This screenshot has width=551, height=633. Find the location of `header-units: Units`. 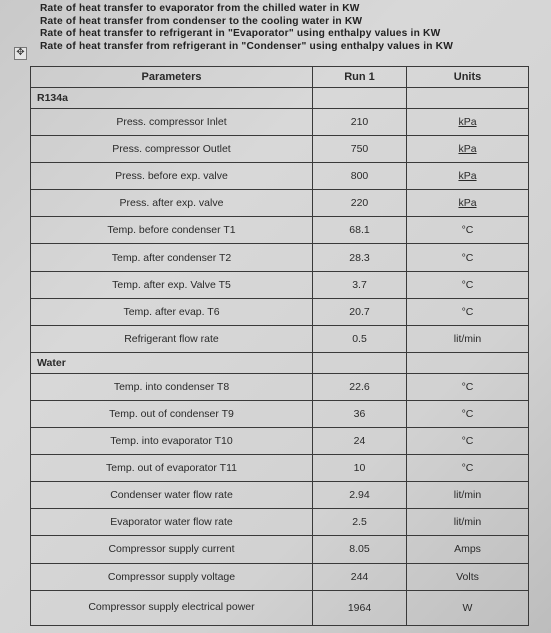

header-units: Units is located at coordinates (467, 77).